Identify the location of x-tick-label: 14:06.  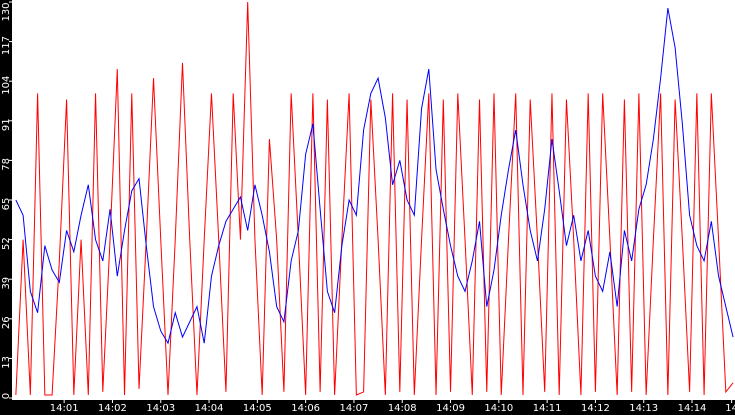
(305, 408).